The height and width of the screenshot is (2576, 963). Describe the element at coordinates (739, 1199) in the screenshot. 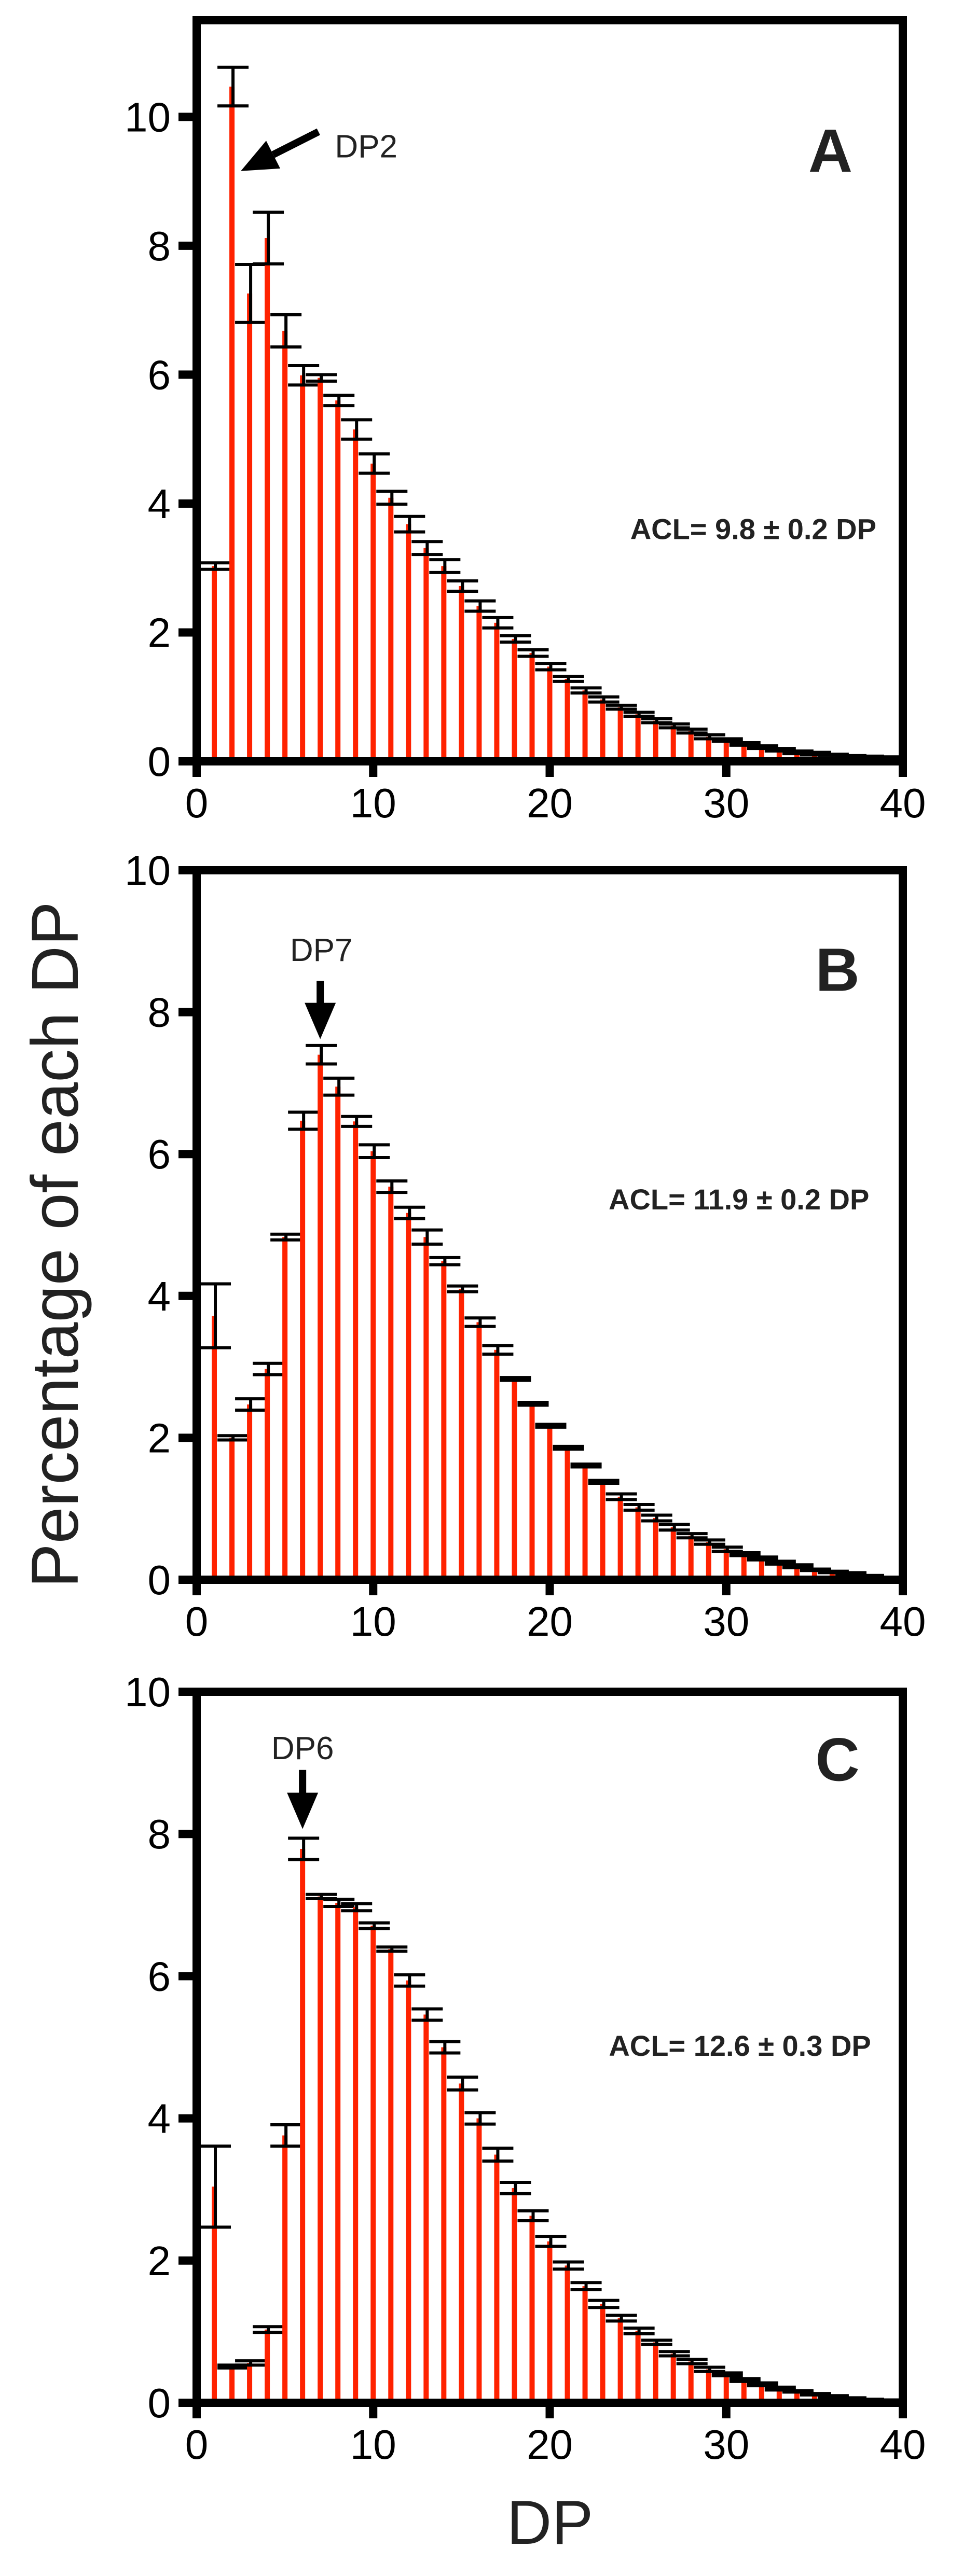

I see `acl-annotation: ACL= 11.9 ± 0.2 DP` at that location.